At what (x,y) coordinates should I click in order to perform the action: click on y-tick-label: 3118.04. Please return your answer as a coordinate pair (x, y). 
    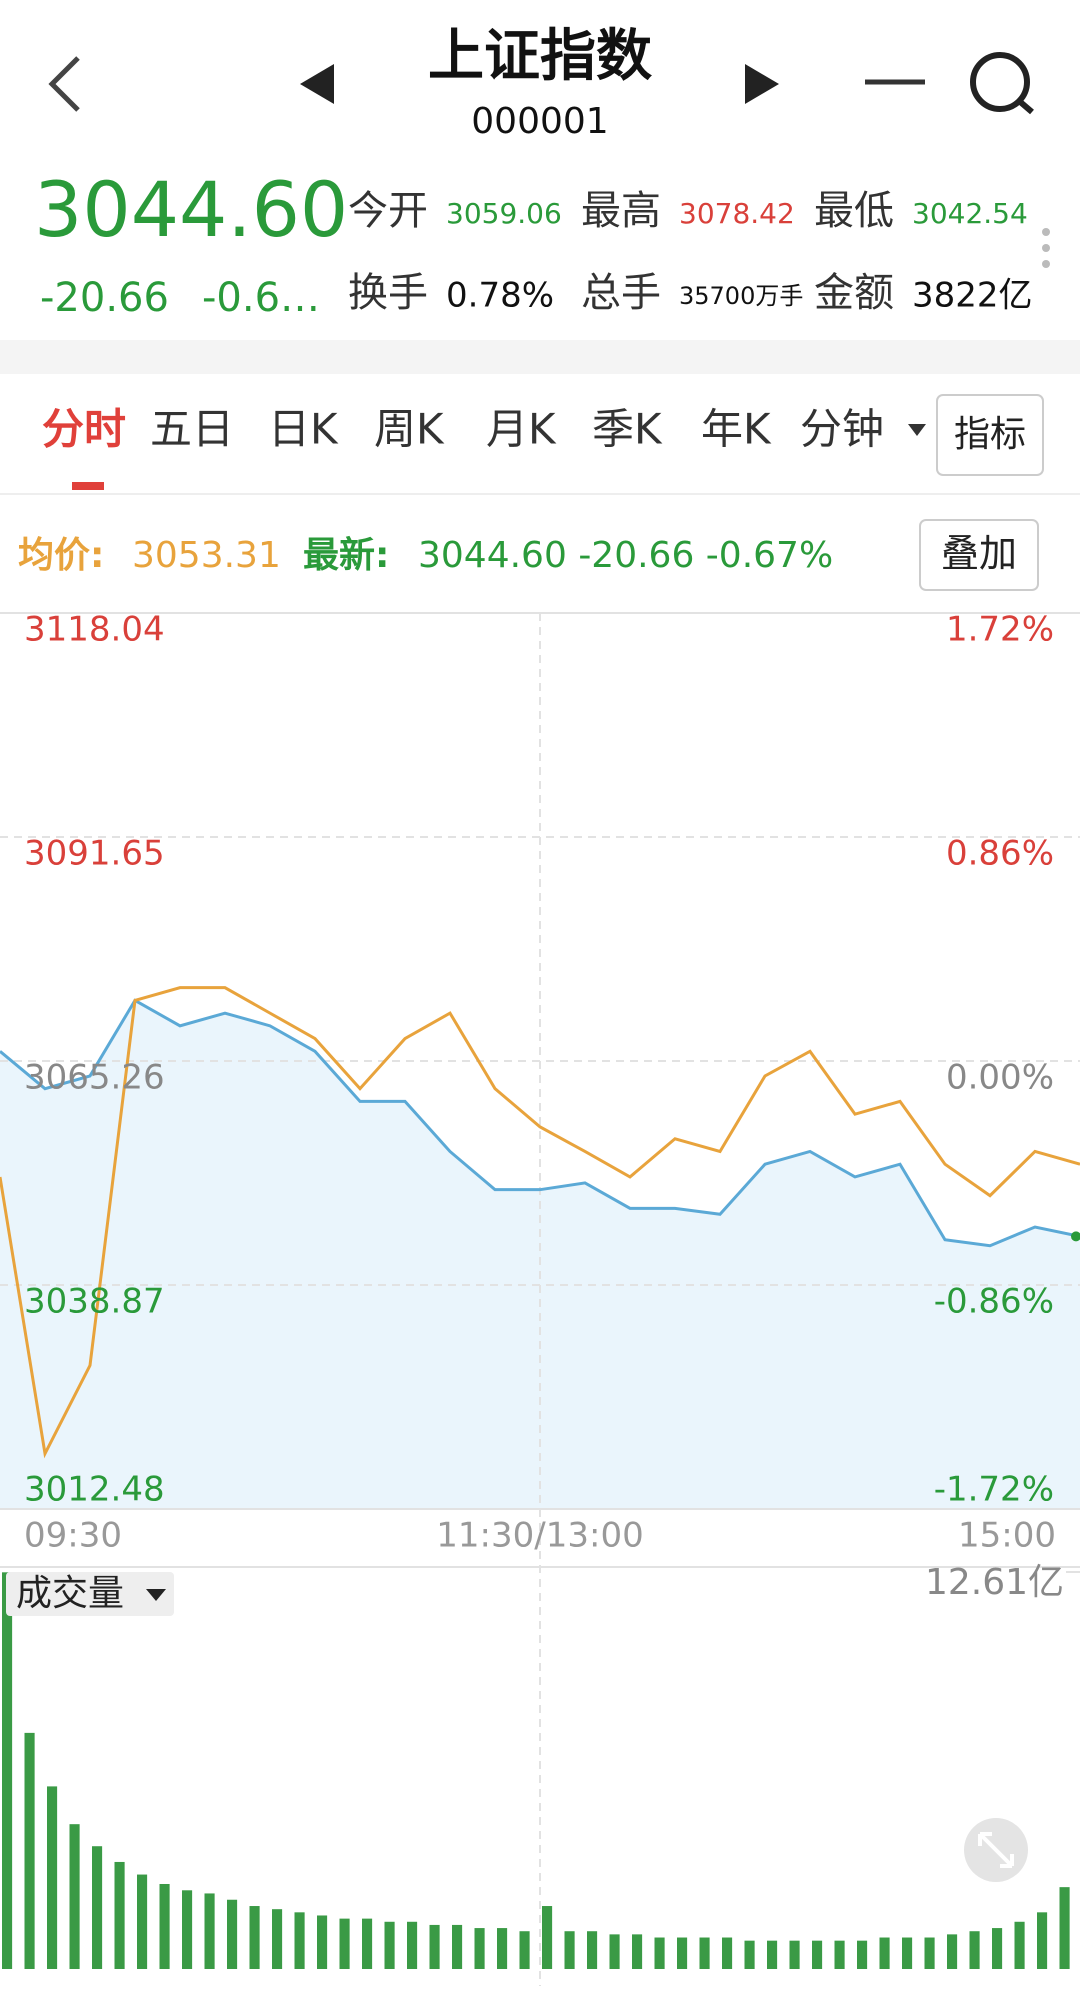
    Looking at the image, I should click on (94, 630).